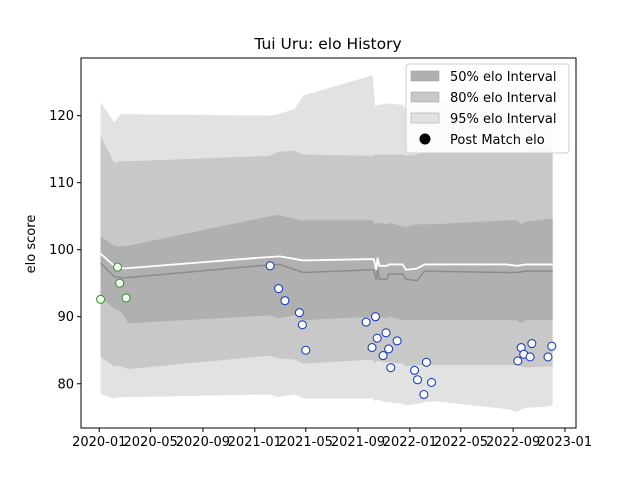 Image resolution: width=640 pixels, height=484 pixels. Describe the element at coordinates (513, 442) in the screenshot. I see `x-tick-label: 2022-09` at that location.